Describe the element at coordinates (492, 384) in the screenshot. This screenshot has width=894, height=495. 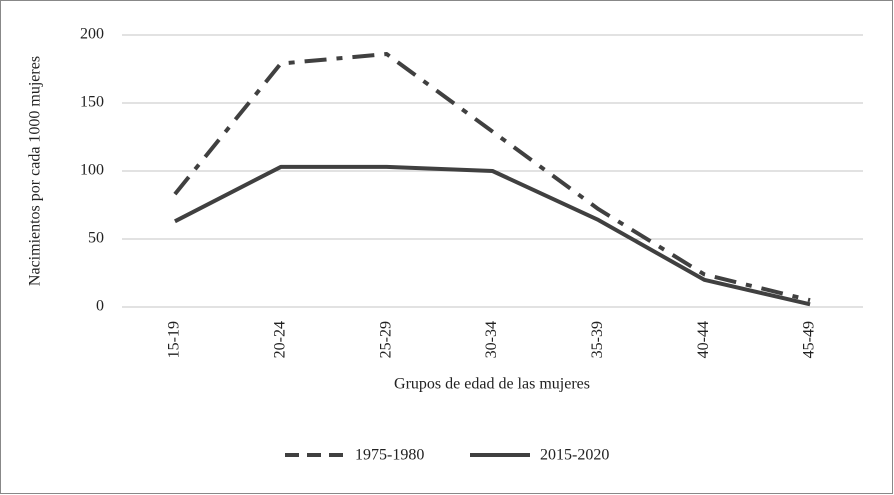
I see `x-axis-label: Grupos de edad de las mujeres` at that location.